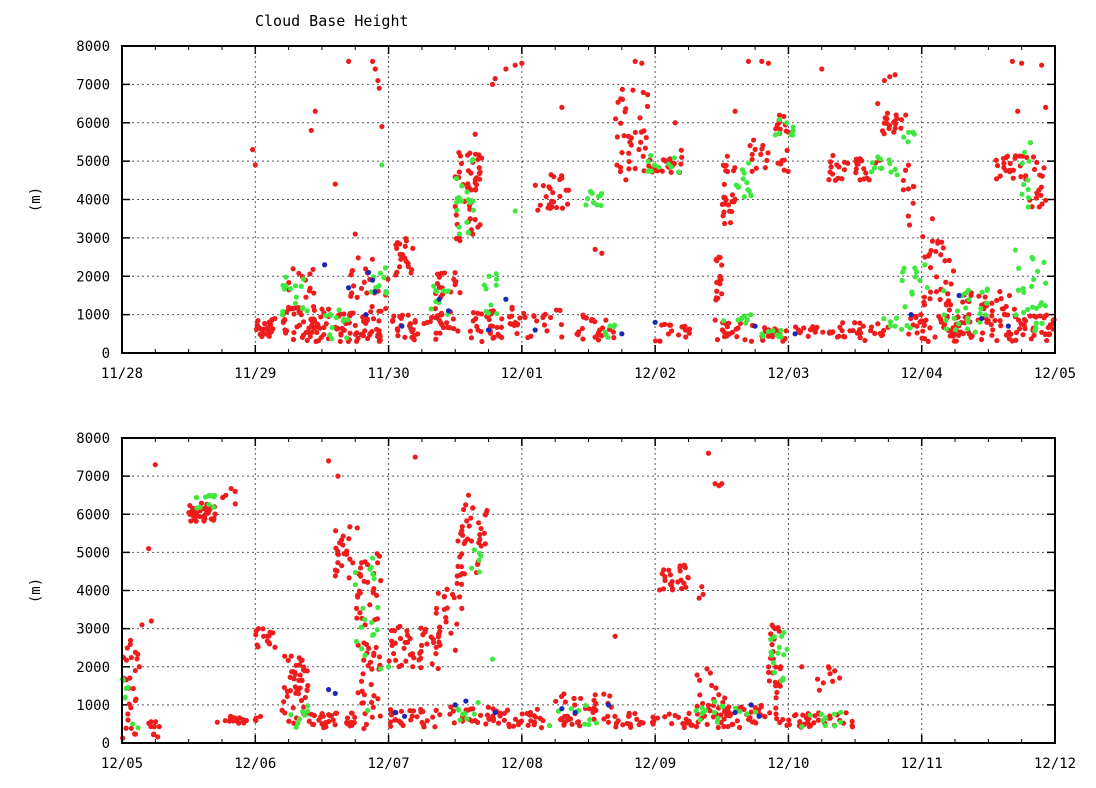  What do you see at coordinates (922, 374) in the screenshot?
I see `x-tick-label: 12/04` at bounding box center [922, 374].